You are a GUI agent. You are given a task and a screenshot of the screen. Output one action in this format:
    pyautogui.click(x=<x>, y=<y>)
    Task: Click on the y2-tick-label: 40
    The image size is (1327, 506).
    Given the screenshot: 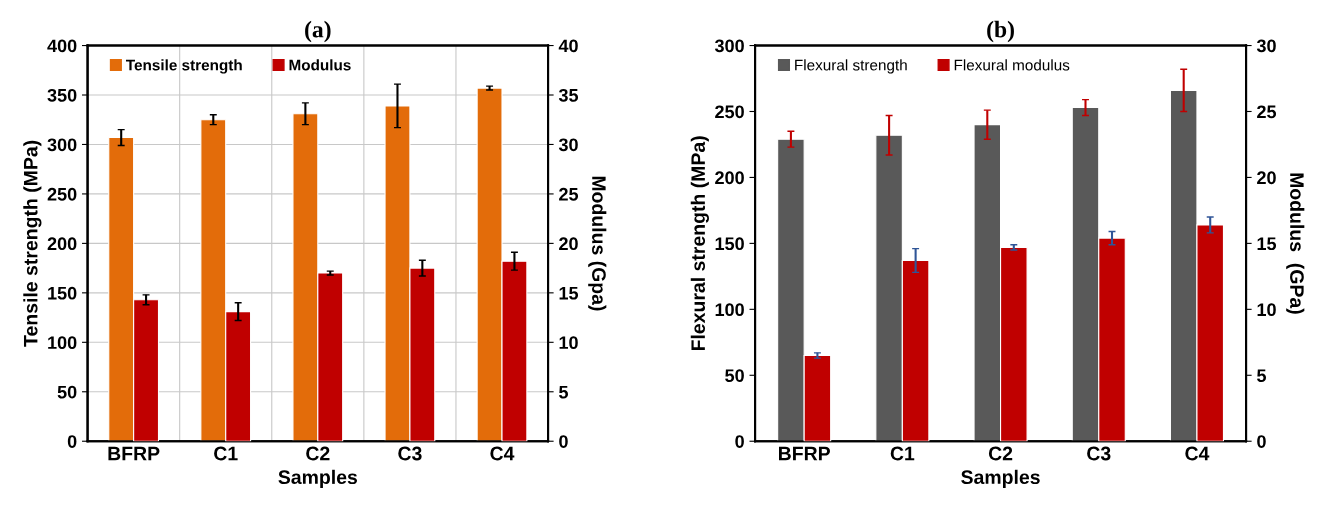 What is the action you would take?
    pyautogui.click(x=568, y=46)
    